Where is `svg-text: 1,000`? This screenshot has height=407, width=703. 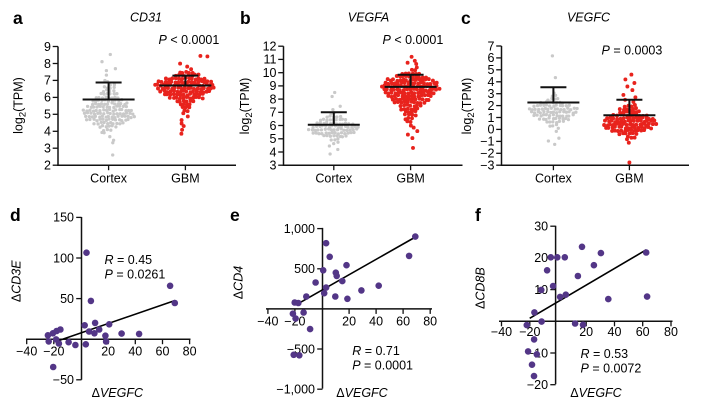
svg-text: 1,000 is located at coordinates (299, 229).